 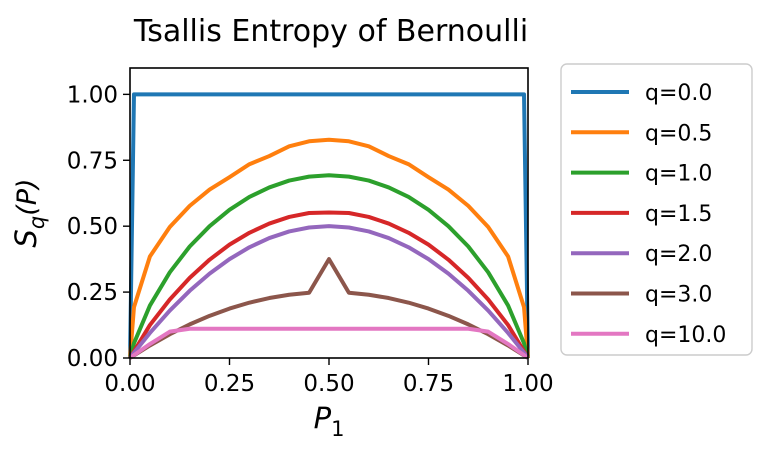 I want to click on legend-label: q=2.0, so click(x=678, y=254).